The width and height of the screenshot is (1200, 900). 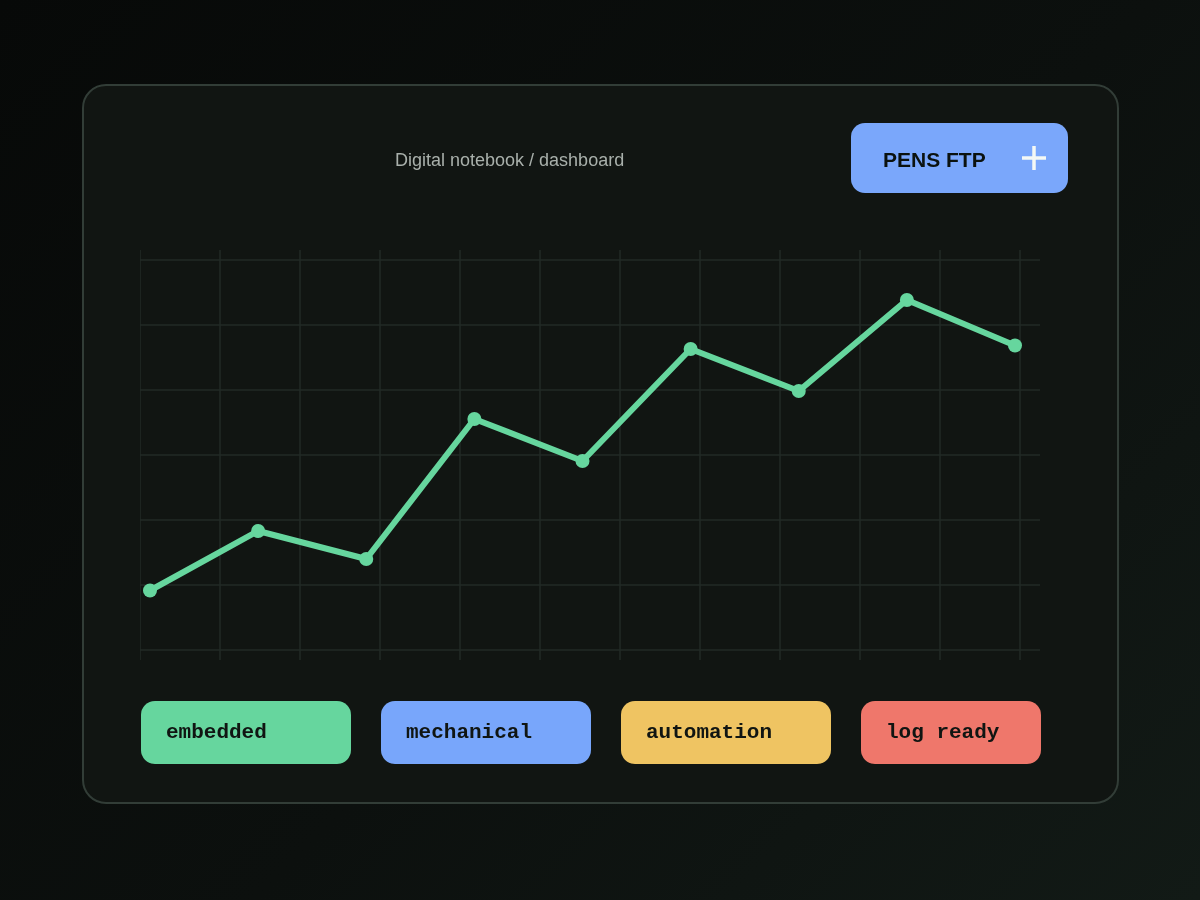 I want to click on tag-chip: embedded, so click(x=246, y=732).